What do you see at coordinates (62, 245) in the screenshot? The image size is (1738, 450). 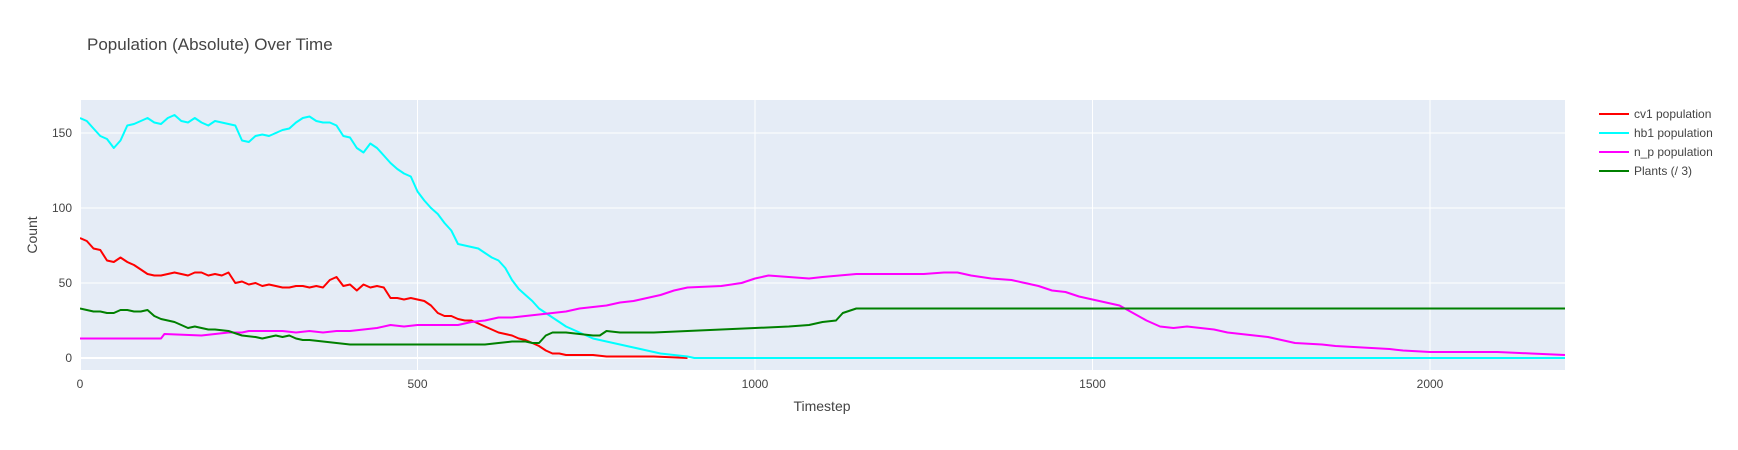 I see `y-tick-labels: 0 50 100 150` at bounding box center [62, 245].